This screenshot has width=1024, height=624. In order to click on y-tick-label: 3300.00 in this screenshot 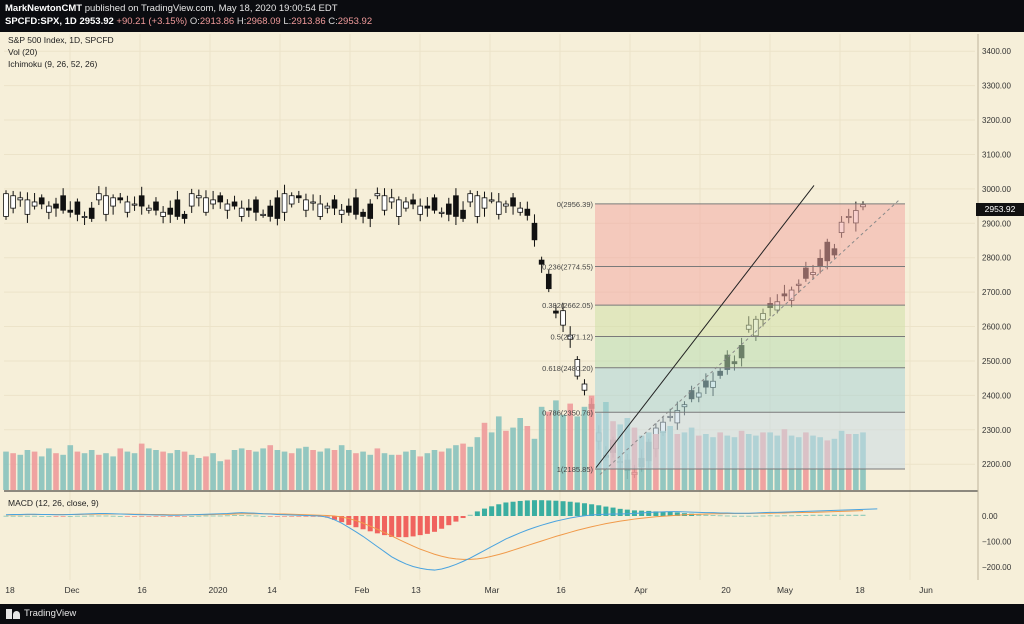, I will do `click(996, 86)`.